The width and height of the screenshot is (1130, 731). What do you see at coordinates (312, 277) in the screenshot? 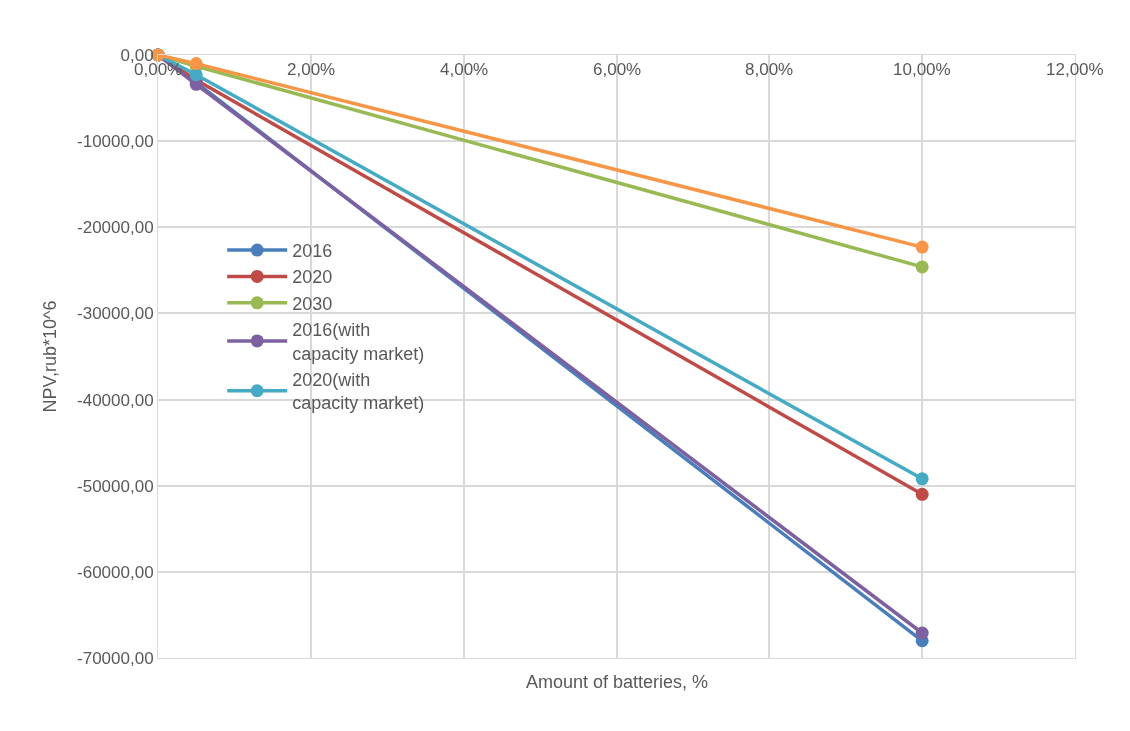
I see `legend-label: 2020` at bounding box center [312, 277].